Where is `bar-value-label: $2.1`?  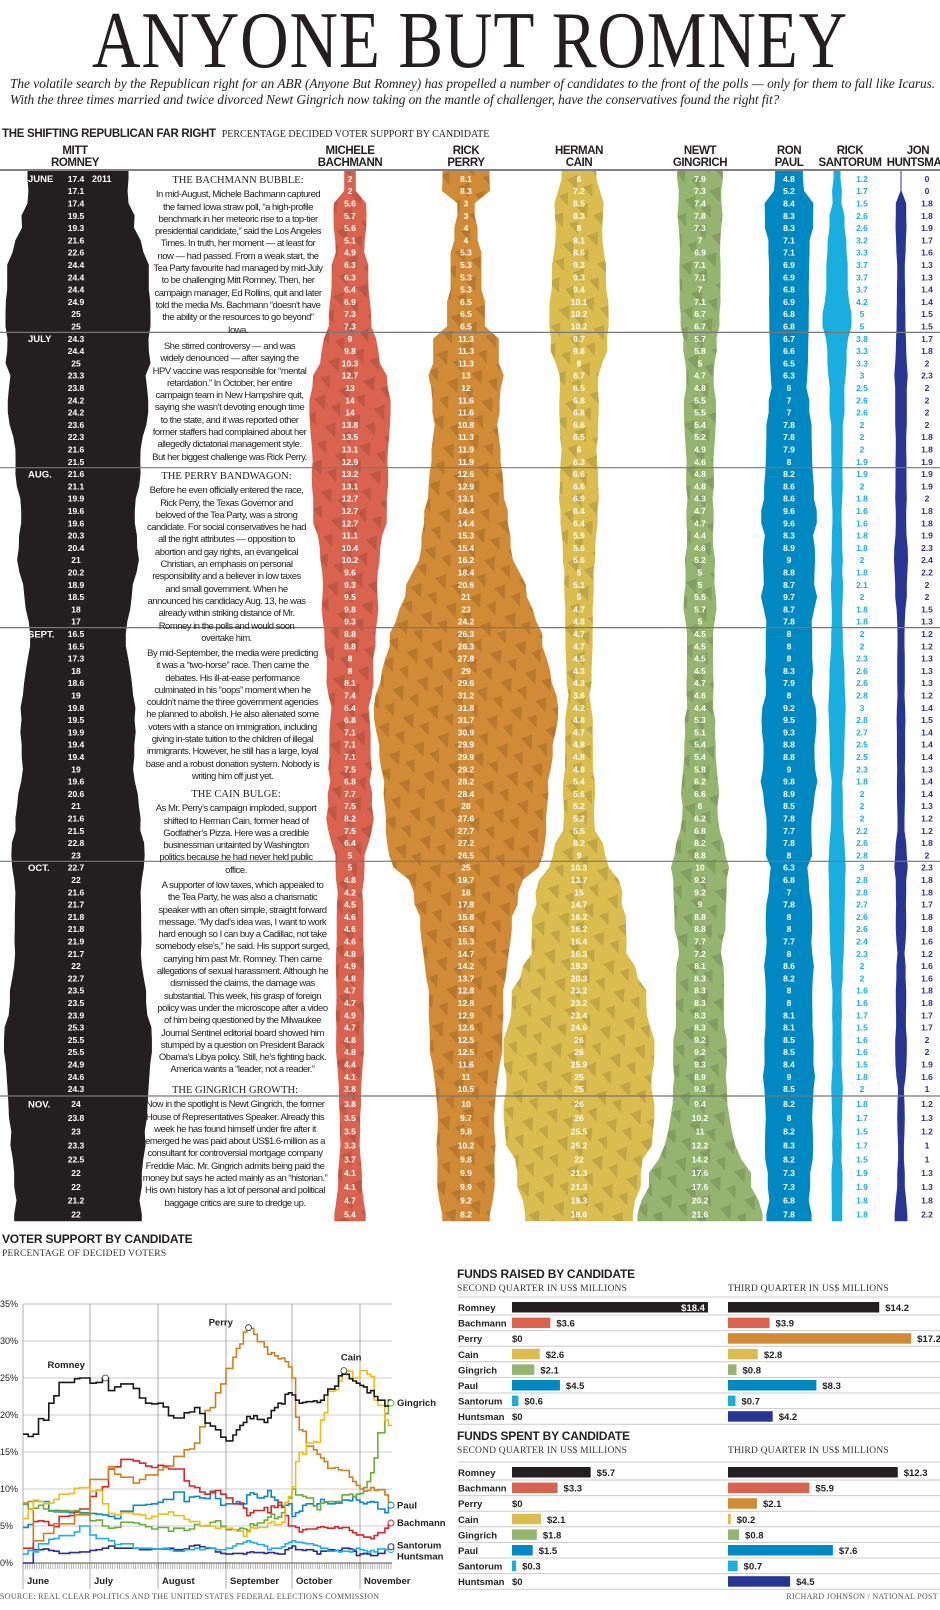 bar-value-label: $2.1 is located at coordinates (772, 1504).